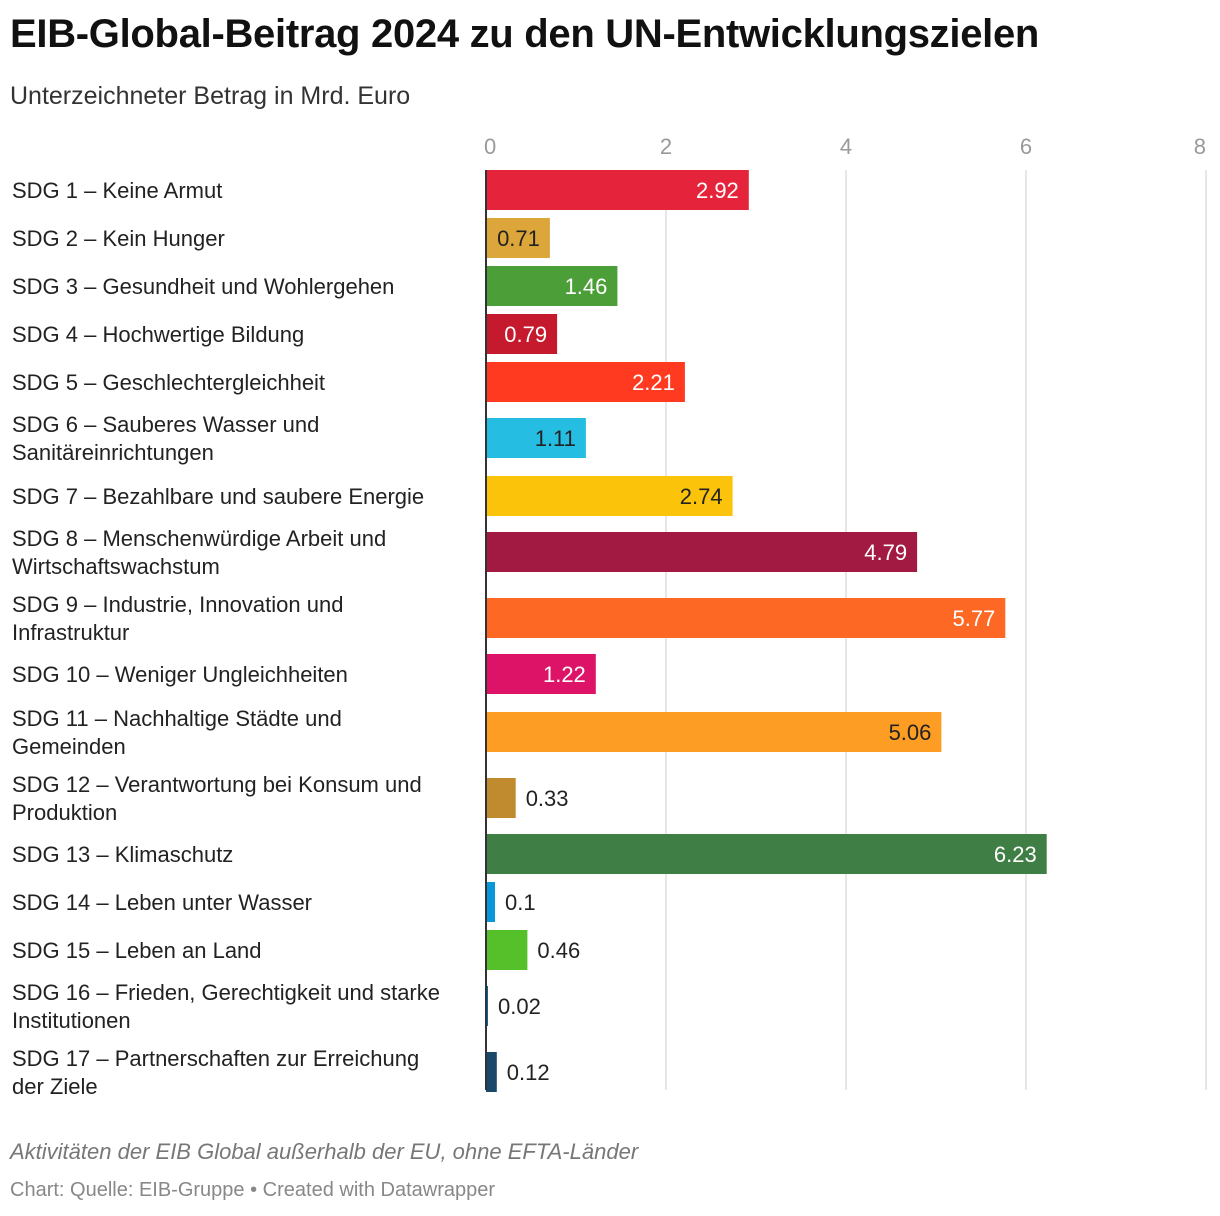 The width and height of the screenshot is (1220, 1216). I want to click on category-label-line: der Ziele, so click(55, 1086).